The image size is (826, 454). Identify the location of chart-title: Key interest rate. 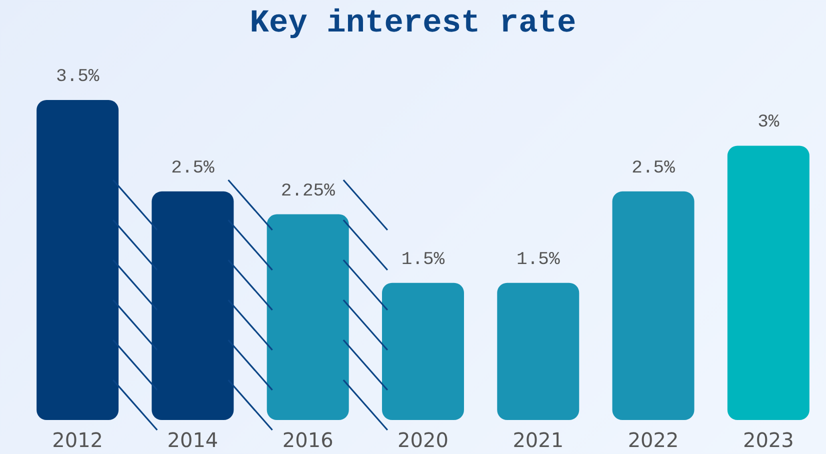
(413, 23).